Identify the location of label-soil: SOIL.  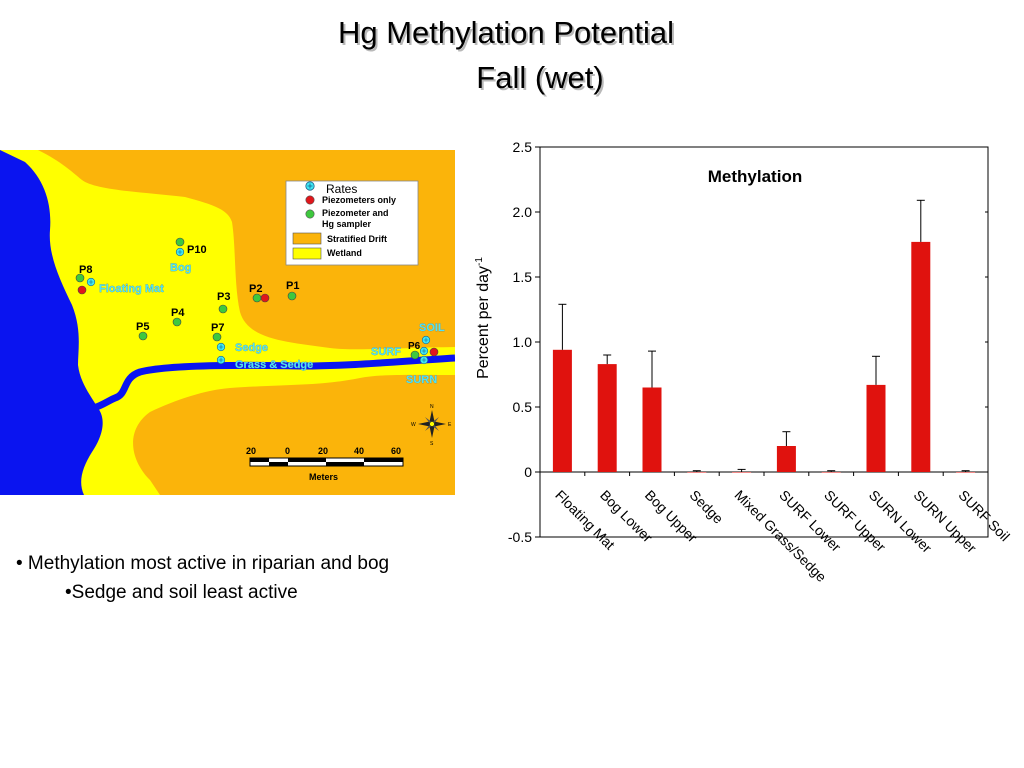
(432, 328).